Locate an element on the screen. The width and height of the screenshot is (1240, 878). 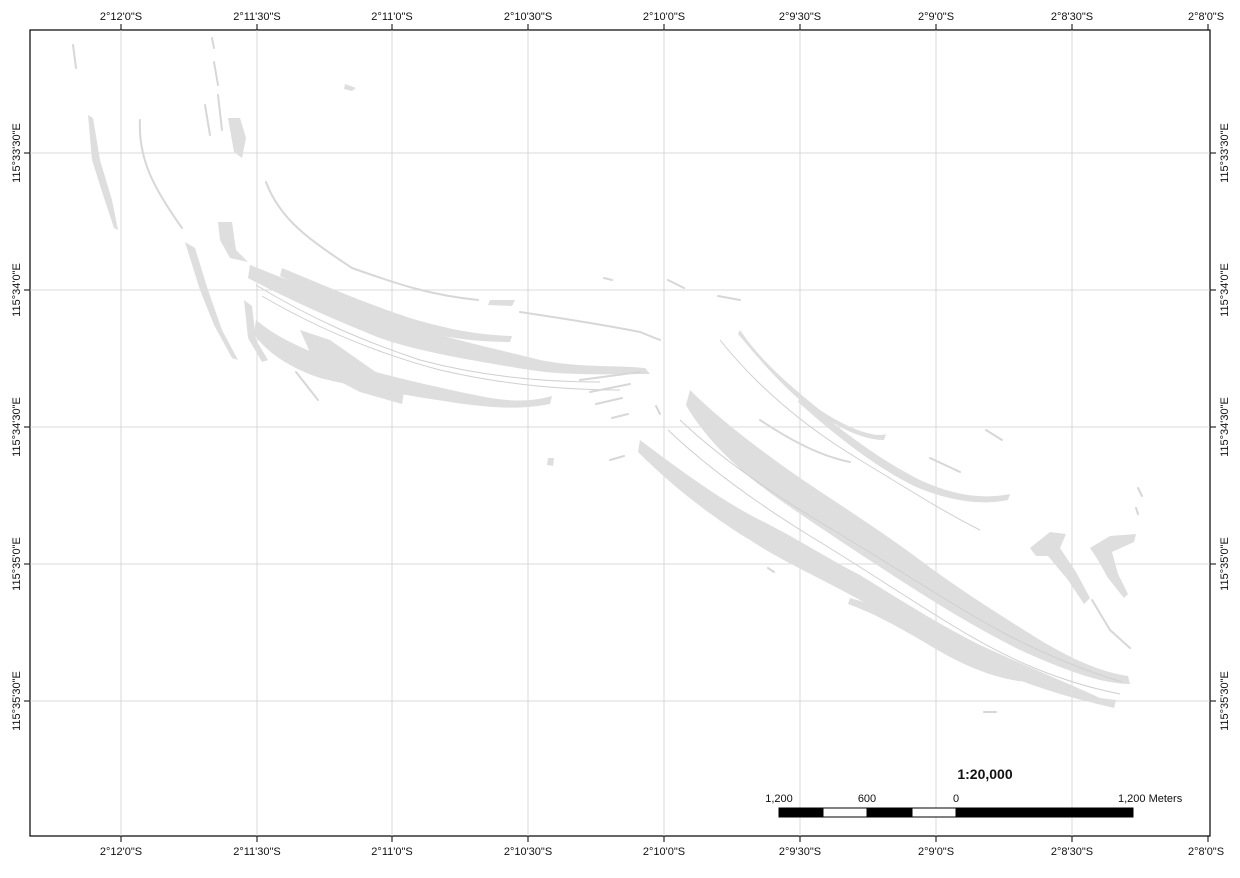
bottom-label: 2°11'30"S is located at coordinates (257, 852).